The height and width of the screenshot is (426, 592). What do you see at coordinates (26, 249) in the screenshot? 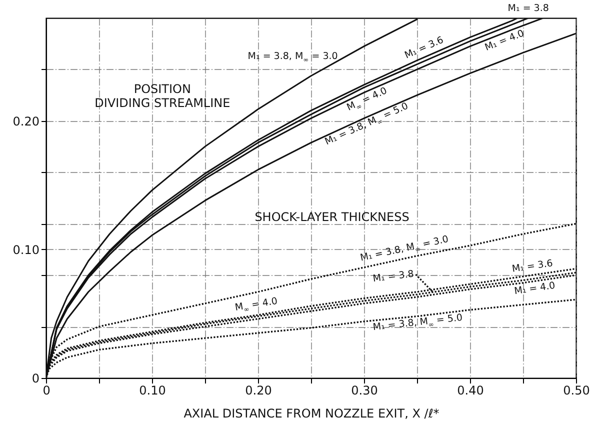
I see `y-tick-label: 0.10` at bounding box center [26, 249].